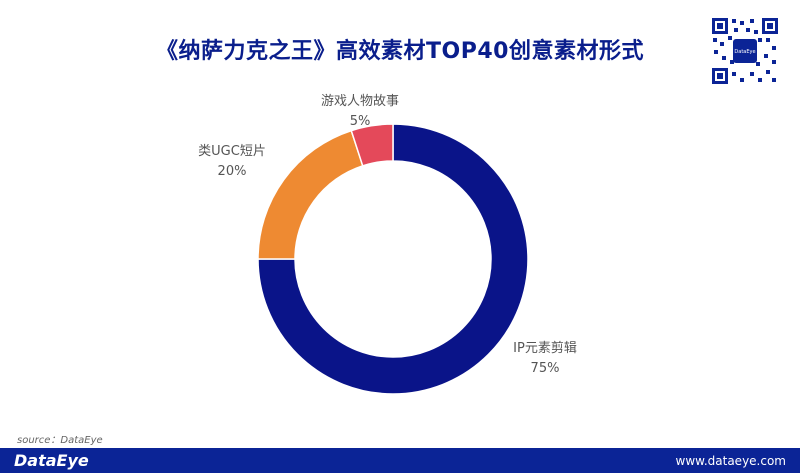 This screenshot has height=473, width=800. Describe the element at coordinates (51, 460) in the screenshot. I see `footer-brand-logo: DataEye` at that location.